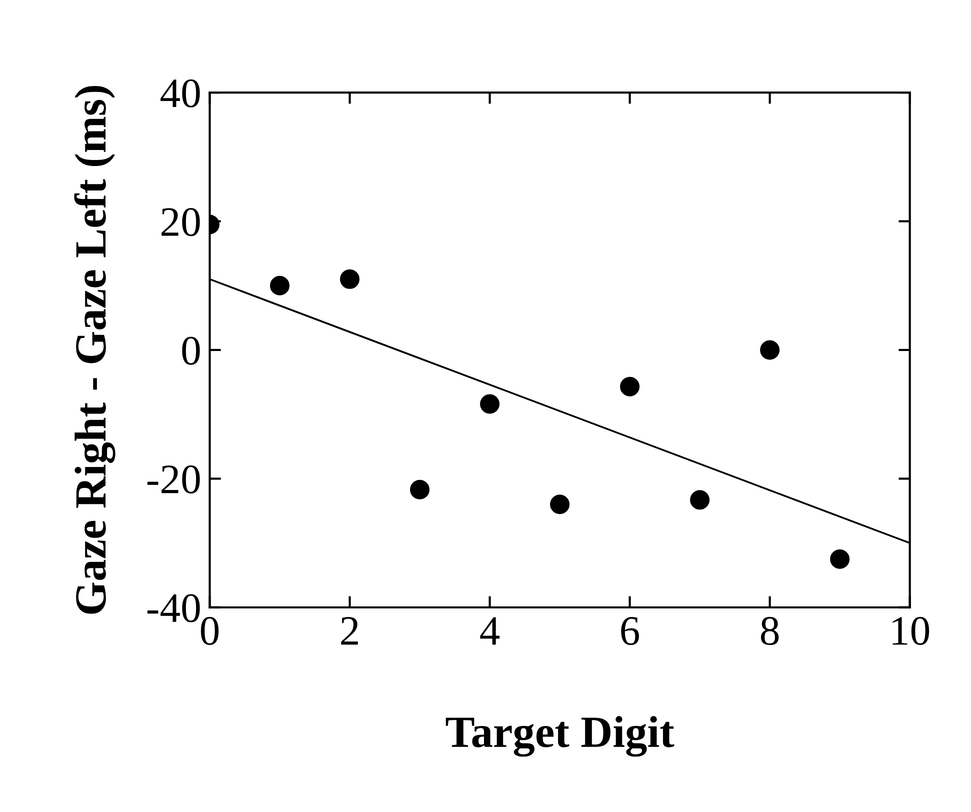  Describe the element at coordinates (769, 631) in the screenshot. I see `x-tick-label: 8` at that location.